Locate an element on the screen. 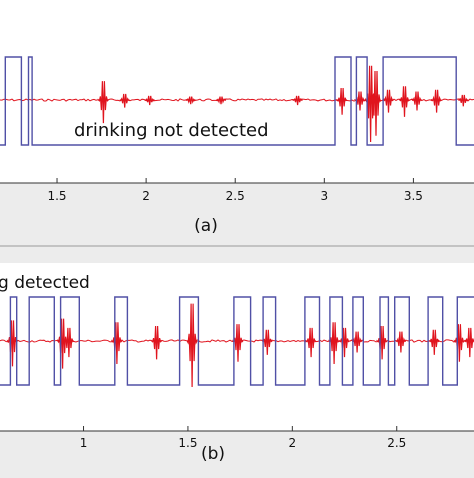 This screenshot has width=474, height=478. x-tick-label: 3 is located at coordinates (324, 196).